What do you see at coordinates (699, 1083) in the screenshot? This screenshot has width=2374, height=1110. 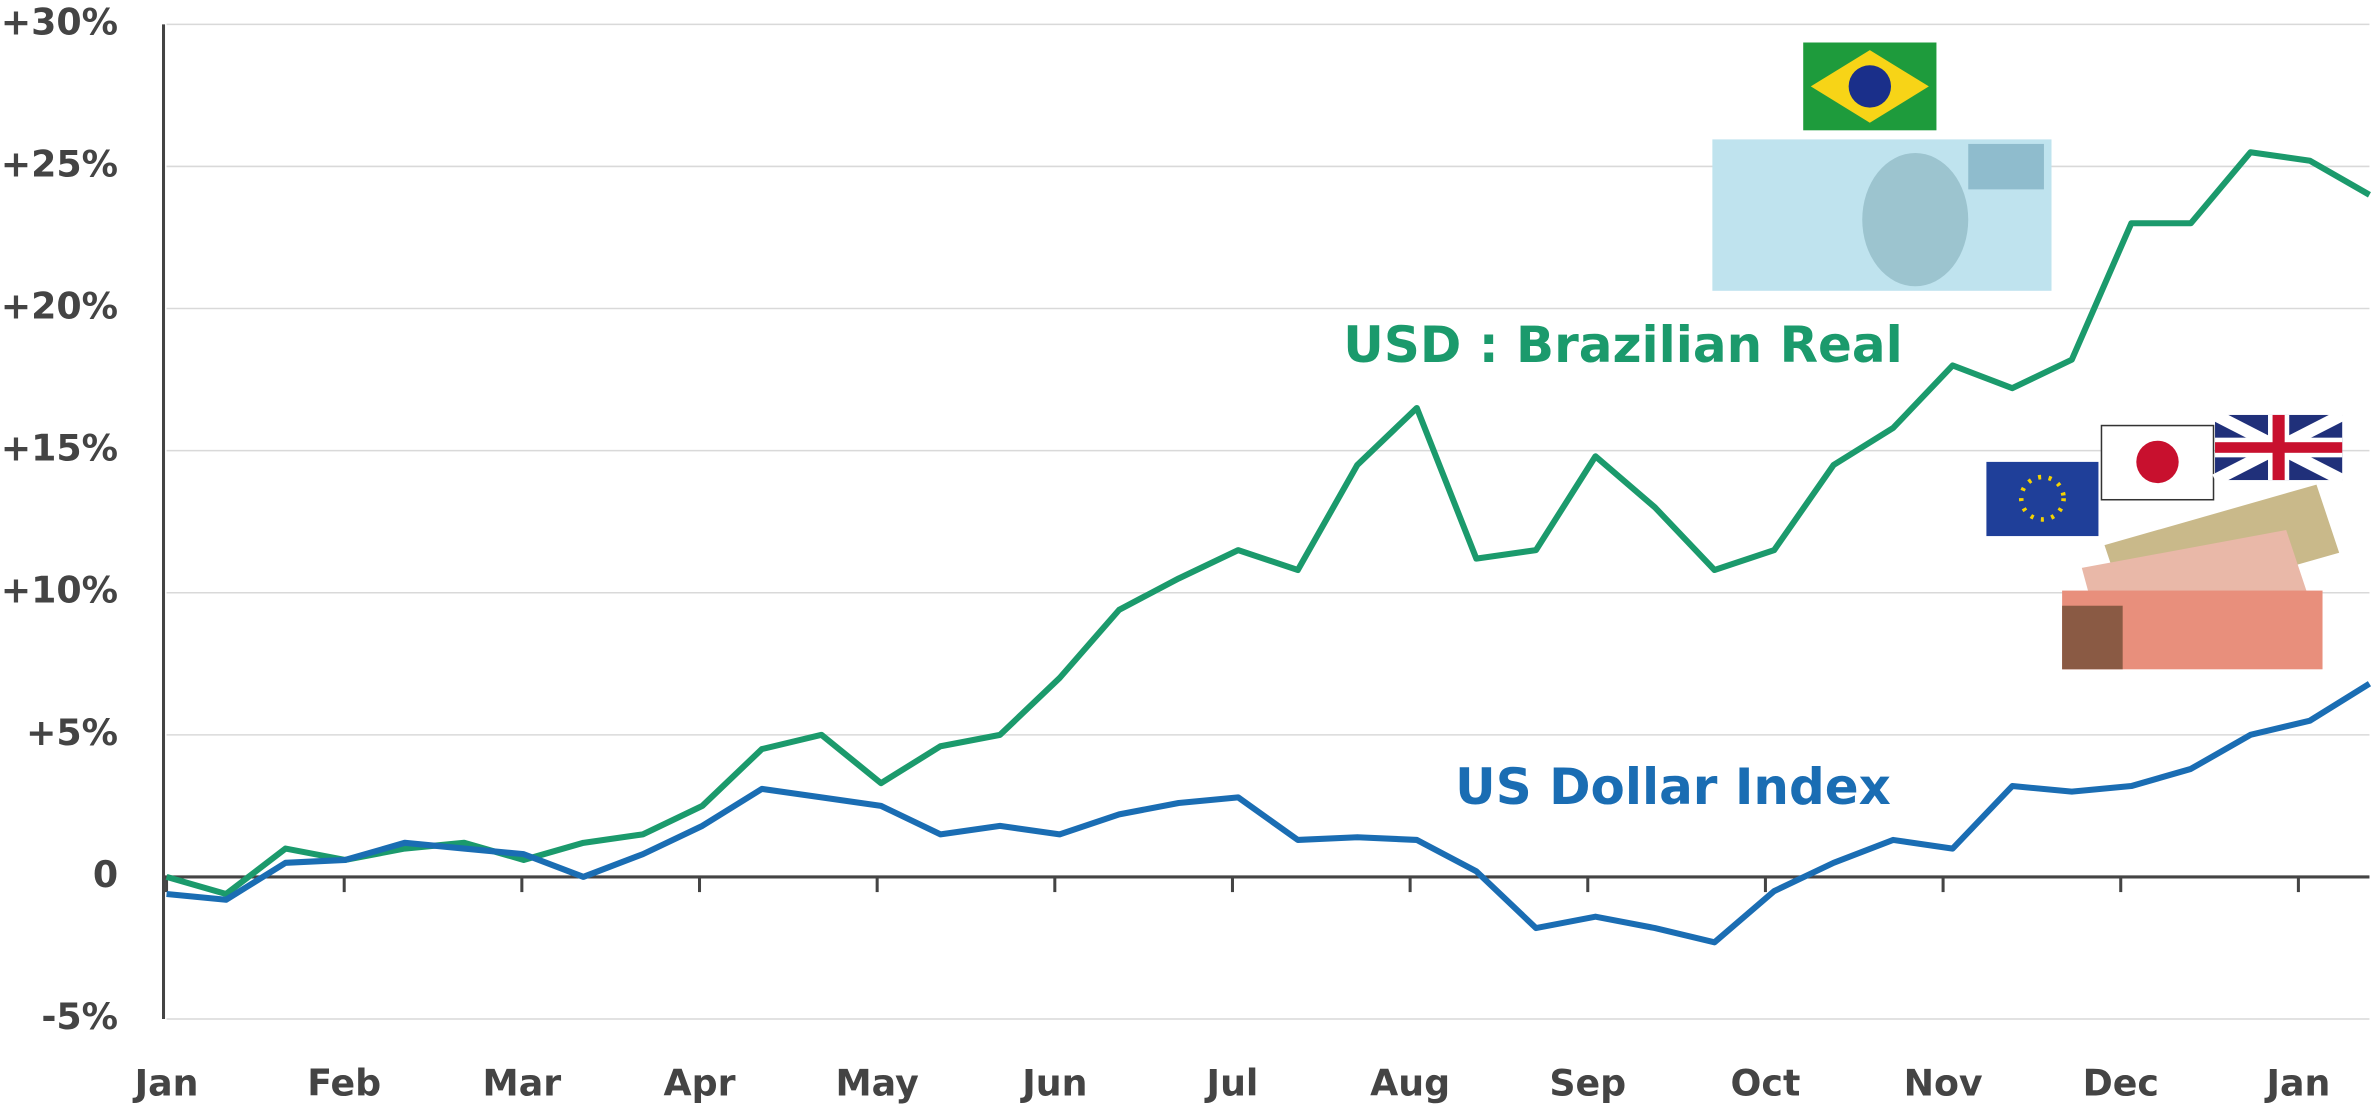 I see `x-tick-label: Apr` at bounding box center [699, 1083].